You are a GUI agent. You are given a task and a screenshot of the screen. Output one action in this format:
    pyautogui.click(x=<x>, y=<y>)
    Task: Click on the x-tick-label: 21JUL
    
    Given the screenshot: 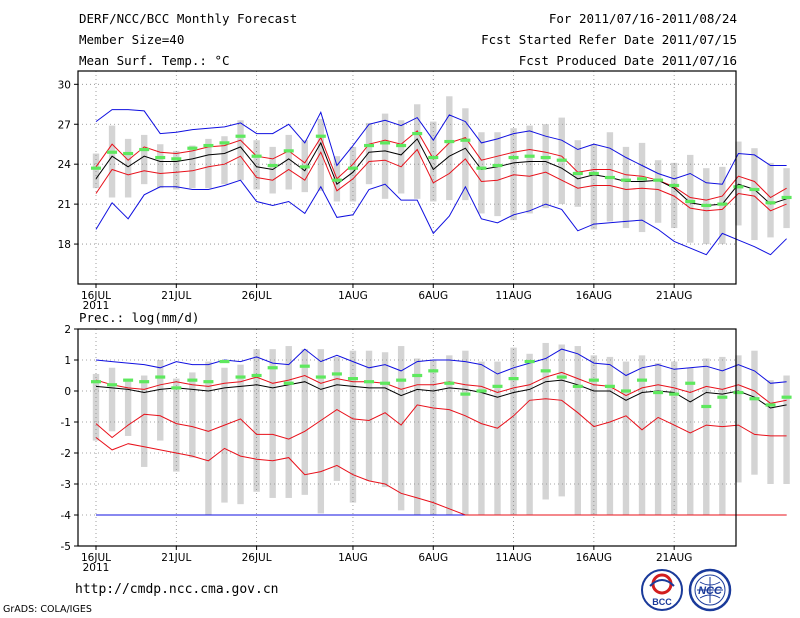 What is the action you would take?
    pyautogui.click(x=176, y=296)
    